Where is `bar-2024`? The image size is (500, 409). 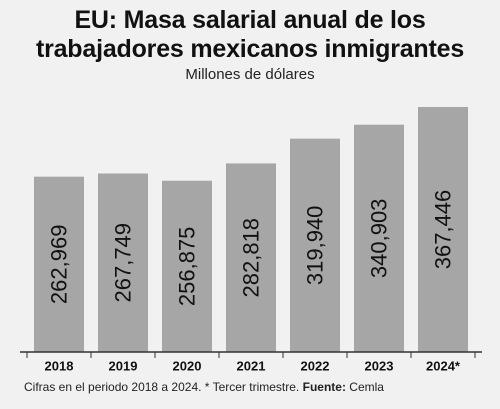 bar-2024 is located at coordinates (443, 229).